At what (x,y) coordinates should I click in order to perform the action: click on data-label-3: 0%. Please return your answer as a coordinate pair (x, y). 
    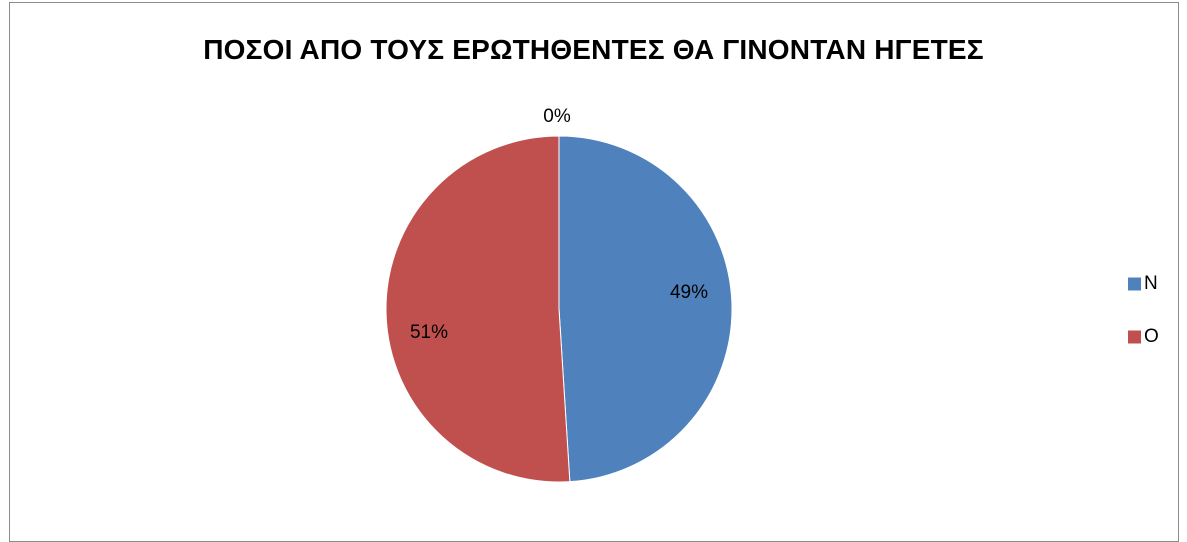
    Looking at the image, I should click on (557, 116).